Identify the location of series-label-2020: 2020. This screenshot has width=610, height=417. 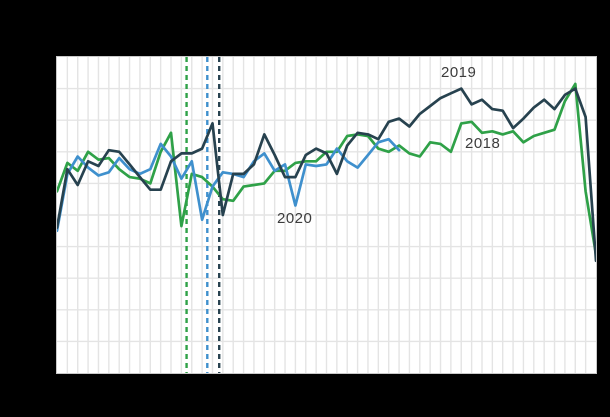
(295, 218).